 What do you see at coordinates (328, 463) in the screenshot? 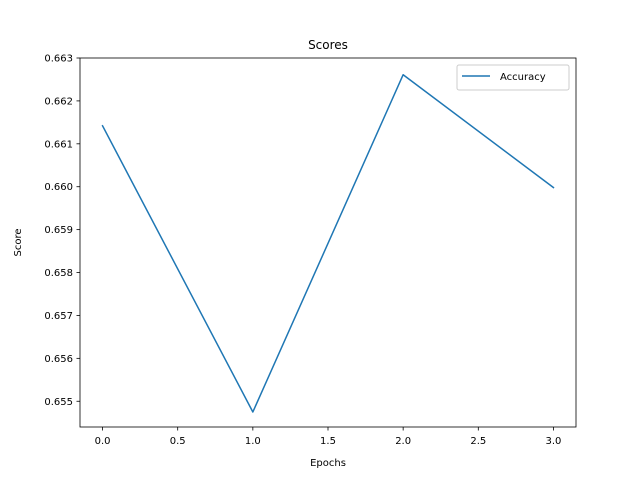
I see `x-axis-label: Epochs` at bounding box center [328, 463].